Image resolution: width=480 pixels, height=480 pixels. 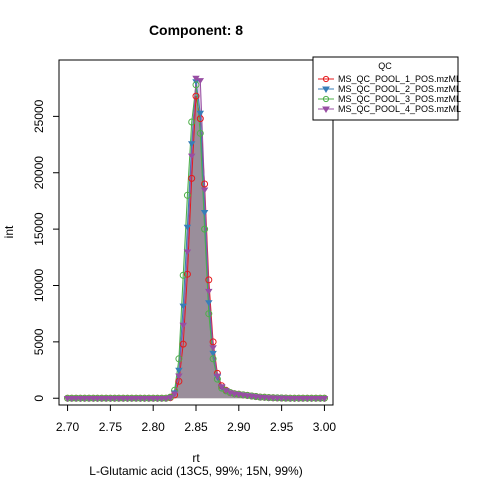 What do you see at coordinates (399, 99) in the screenshot?
I see `legend-label: MS_QC_POOL_3_POS.mzML` at bounding box center [399, 99].